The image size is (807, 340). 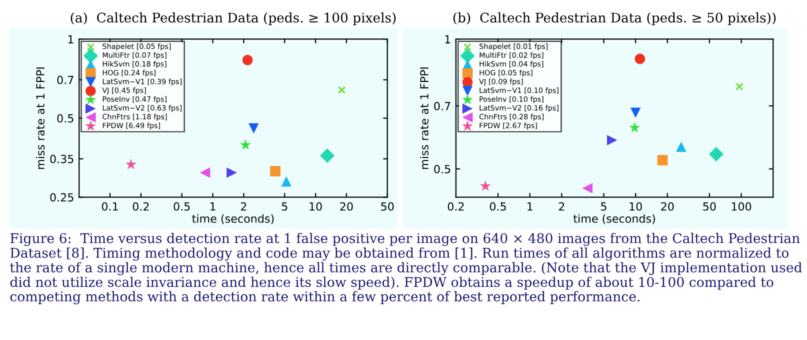 I want to click on y-tick-label: 0.25, so click(x=62, y=197).